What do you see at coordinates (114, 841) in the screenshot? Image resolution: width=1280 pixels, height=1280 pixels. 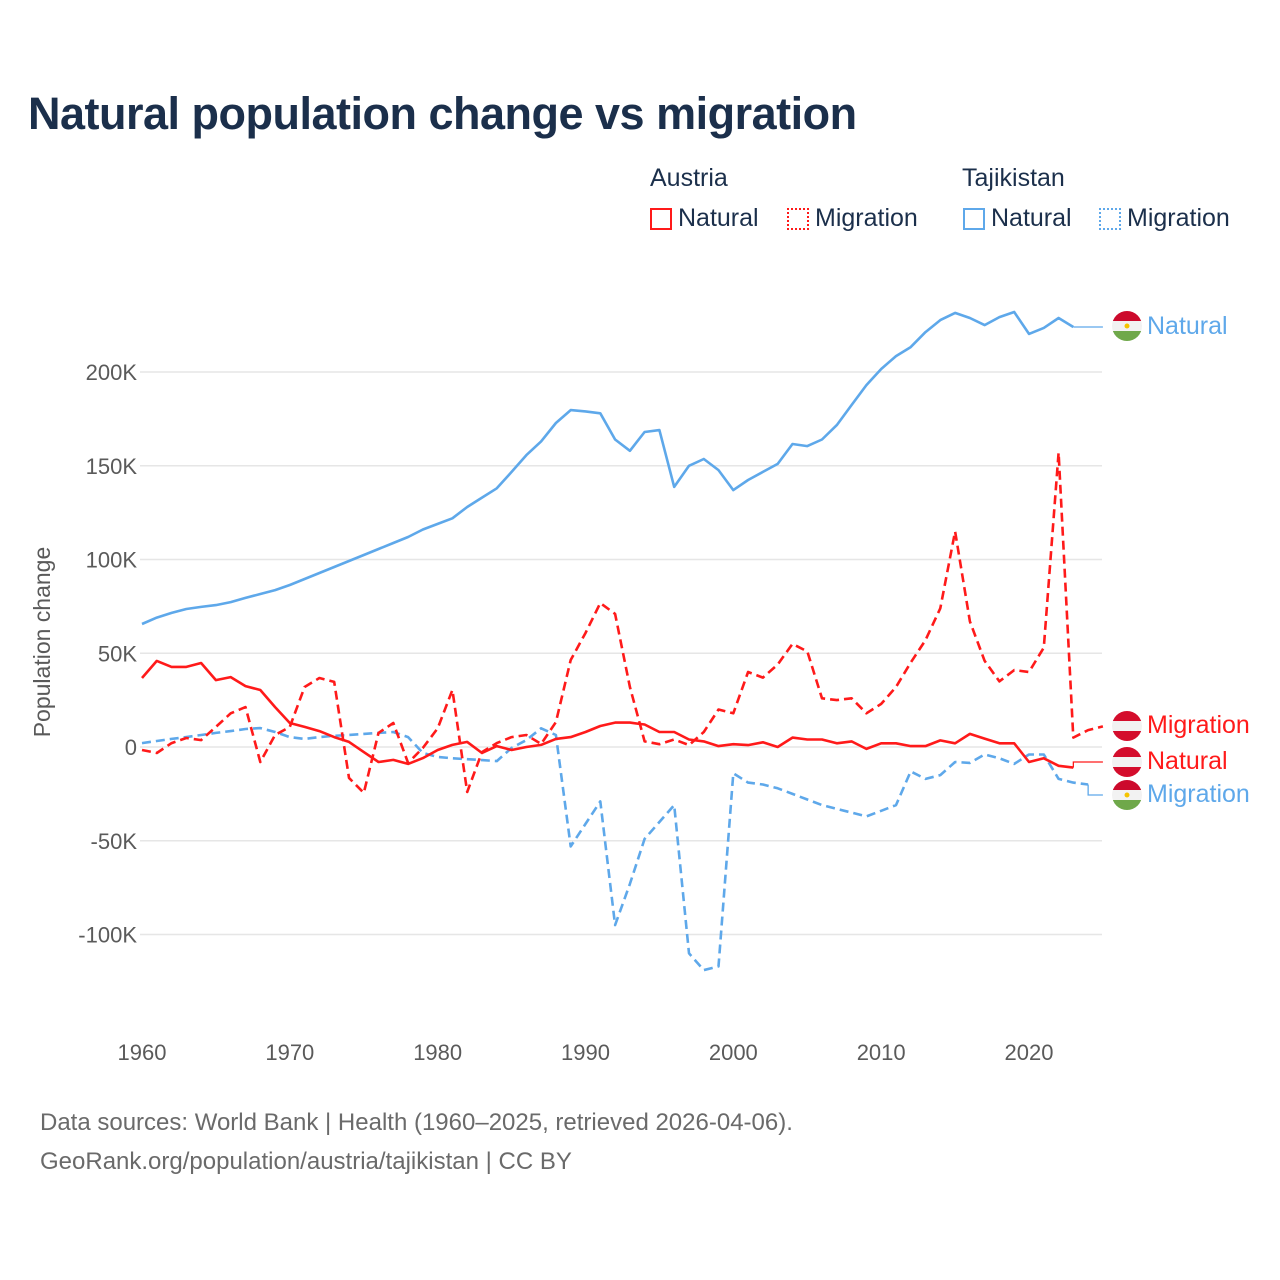 I see `y-tick-label: -50K` at bounding box center [114, 841].